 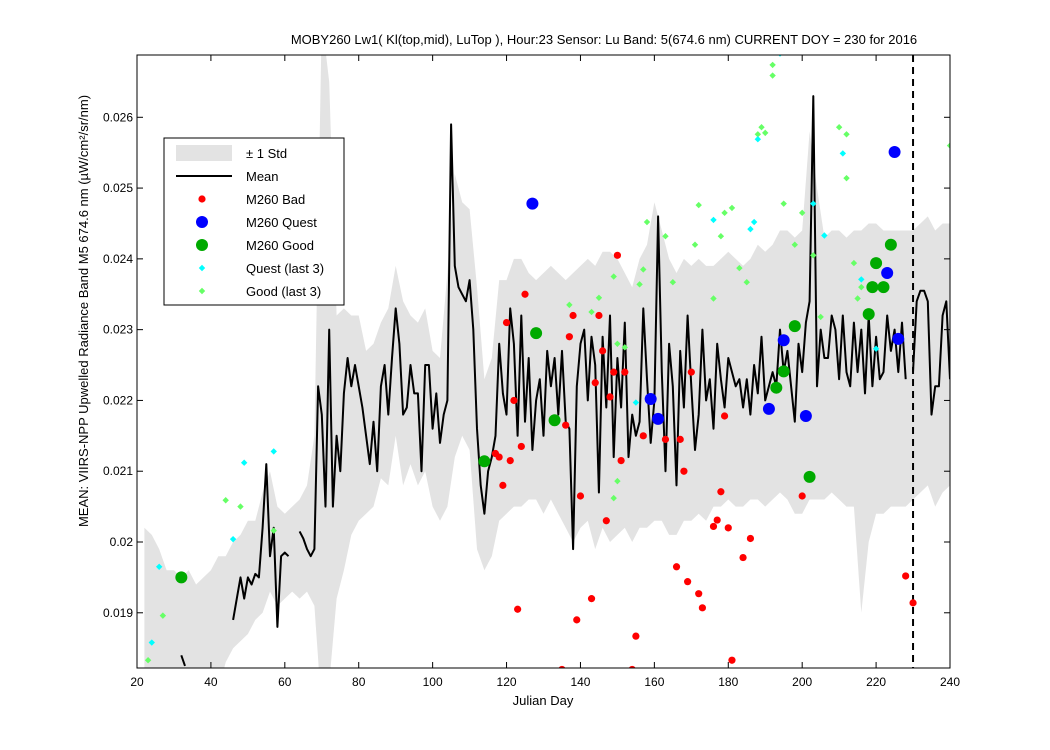 I want to click on x-tick-label: 240, so click(x=950, y=682).